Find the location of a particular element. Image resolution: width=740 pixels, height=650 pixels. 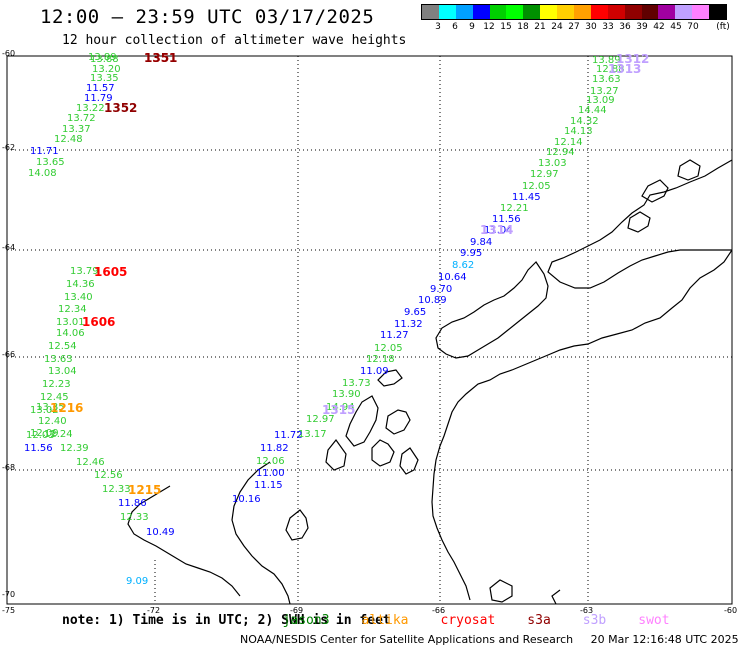

swh-value: 13.65 is located at coordinates (50, 162).